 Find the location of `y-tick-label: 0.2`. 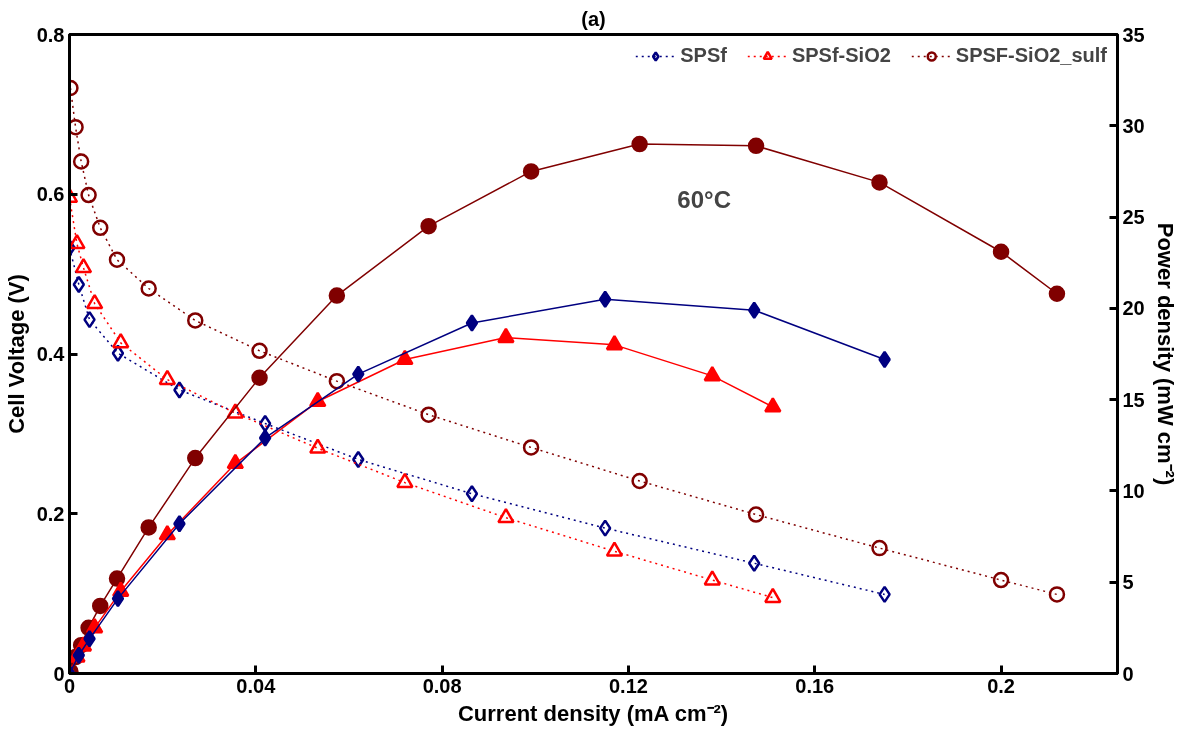

y-tick-label: 0.2 is located at coordinates (50, 513).